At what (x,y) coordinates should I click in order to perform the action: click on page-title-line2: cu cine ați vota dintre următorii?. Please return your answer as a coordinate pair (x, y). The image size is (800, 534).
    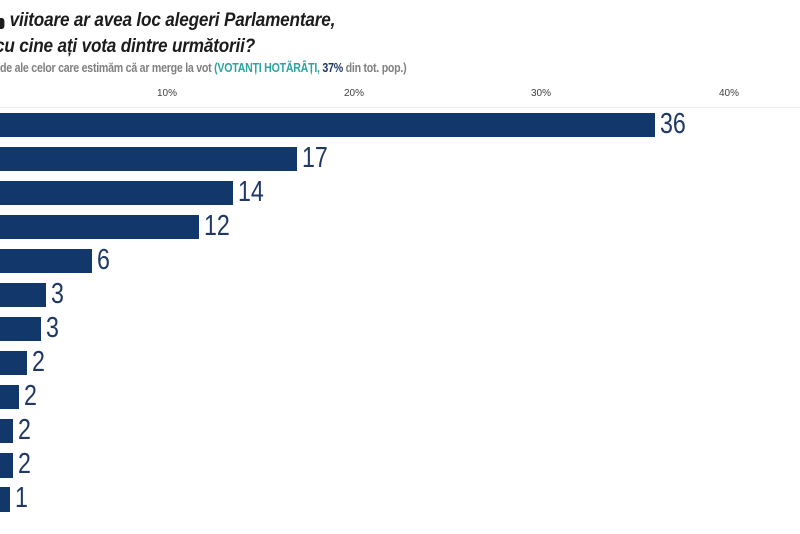
    Looking at the image, I should click on (127, 46).